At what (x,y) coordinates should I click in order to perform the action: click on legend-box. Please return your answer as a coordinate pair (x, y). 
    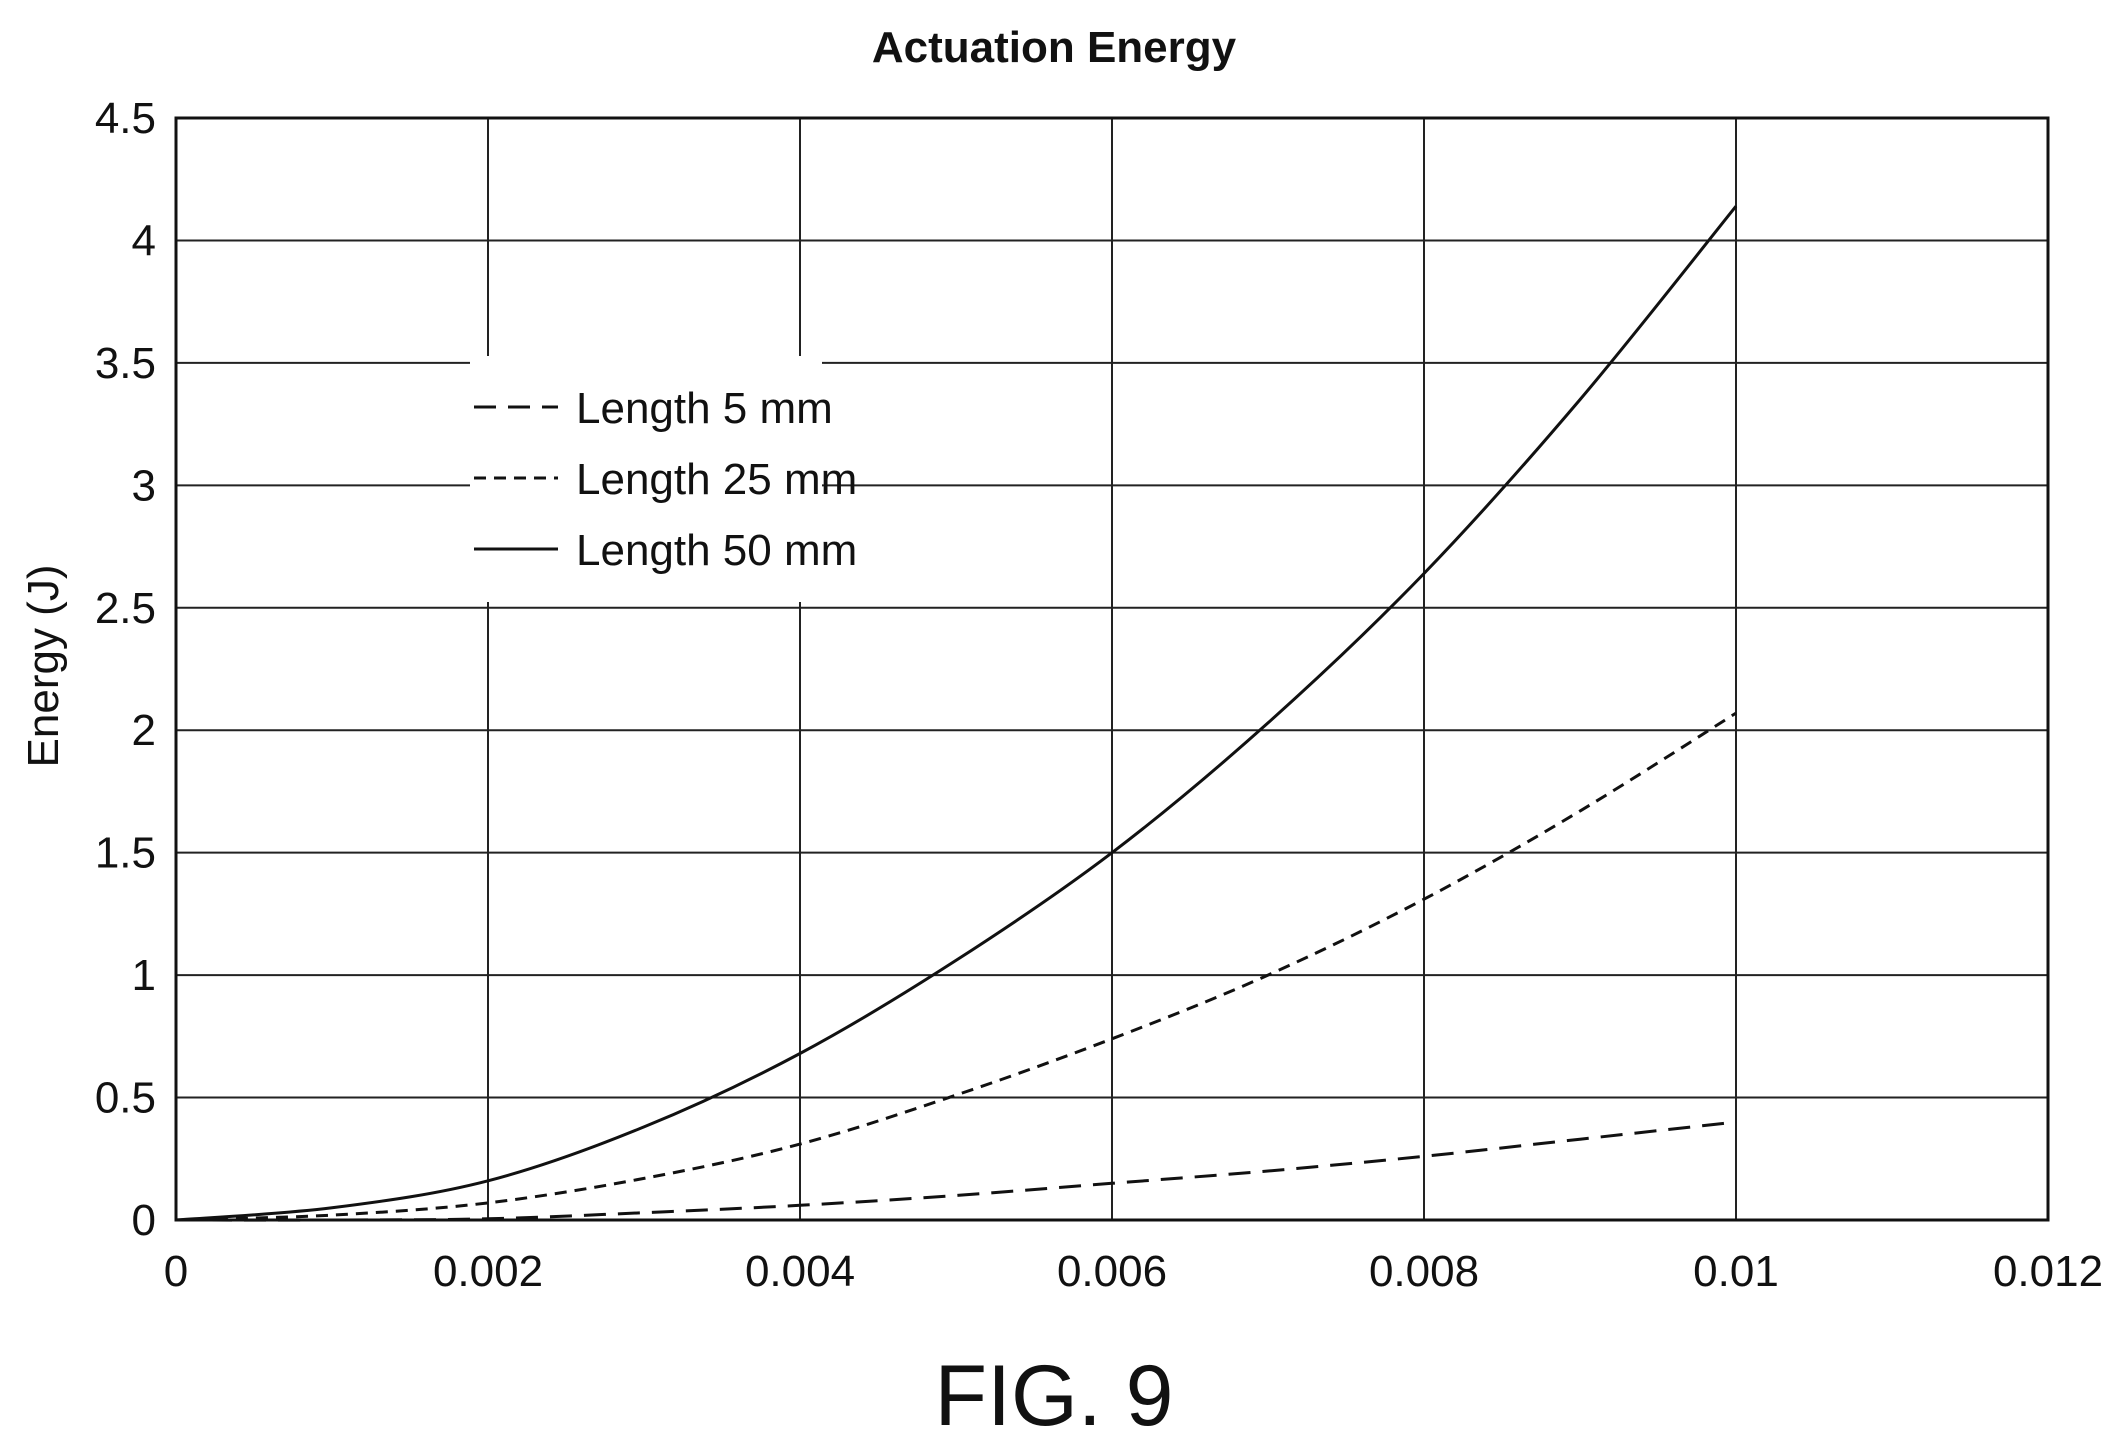
    Looking at the image, I should click on (646, 479).